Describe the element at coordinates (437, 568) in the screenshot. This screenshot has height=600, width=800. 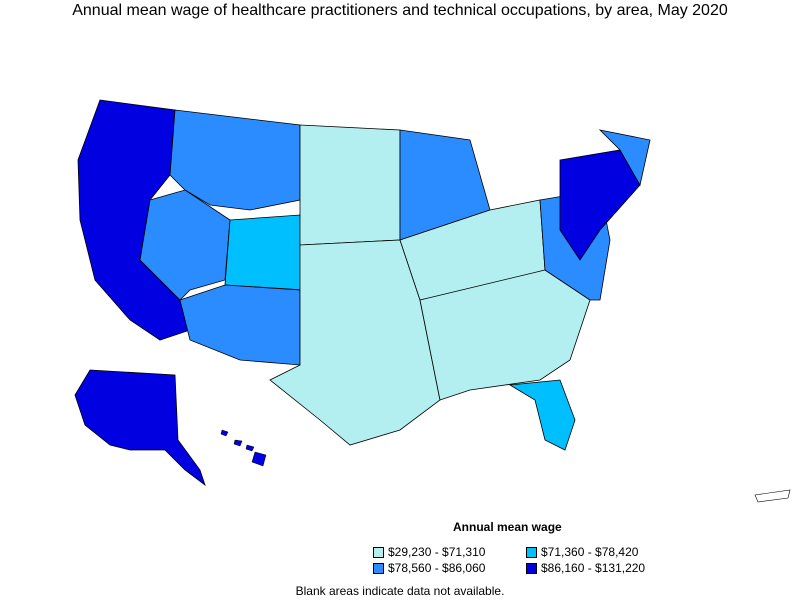
I see `legend-label-3: $78,560 - $86,060` at that location.